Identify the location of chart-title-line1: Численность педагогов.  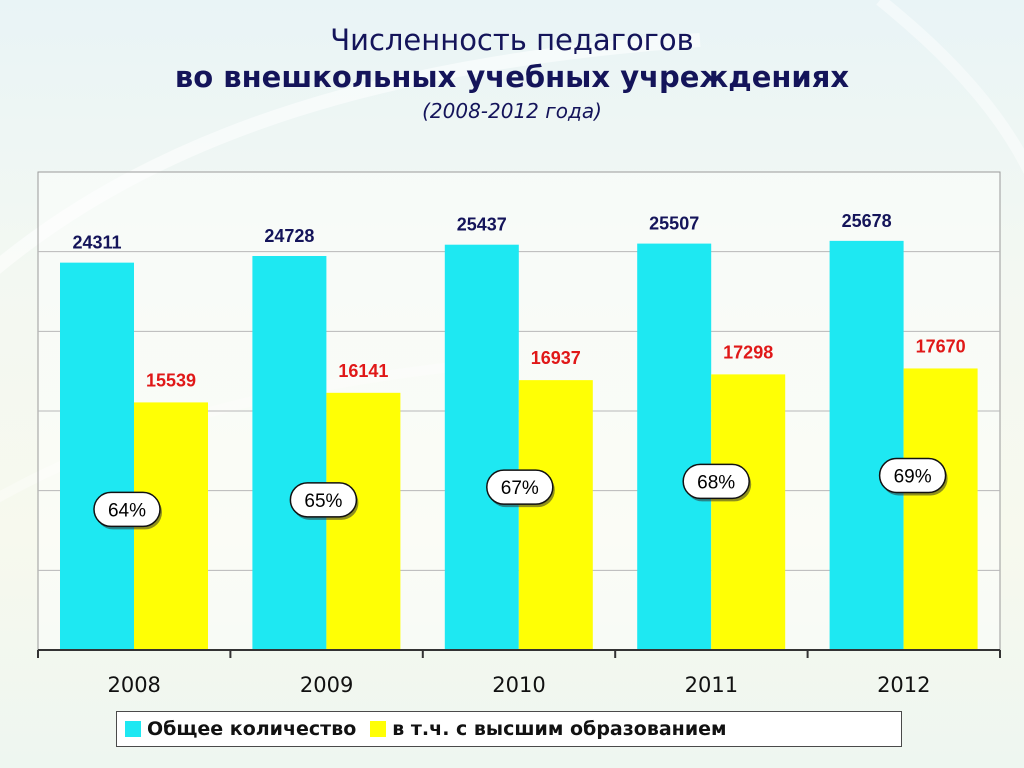
(512, 40).